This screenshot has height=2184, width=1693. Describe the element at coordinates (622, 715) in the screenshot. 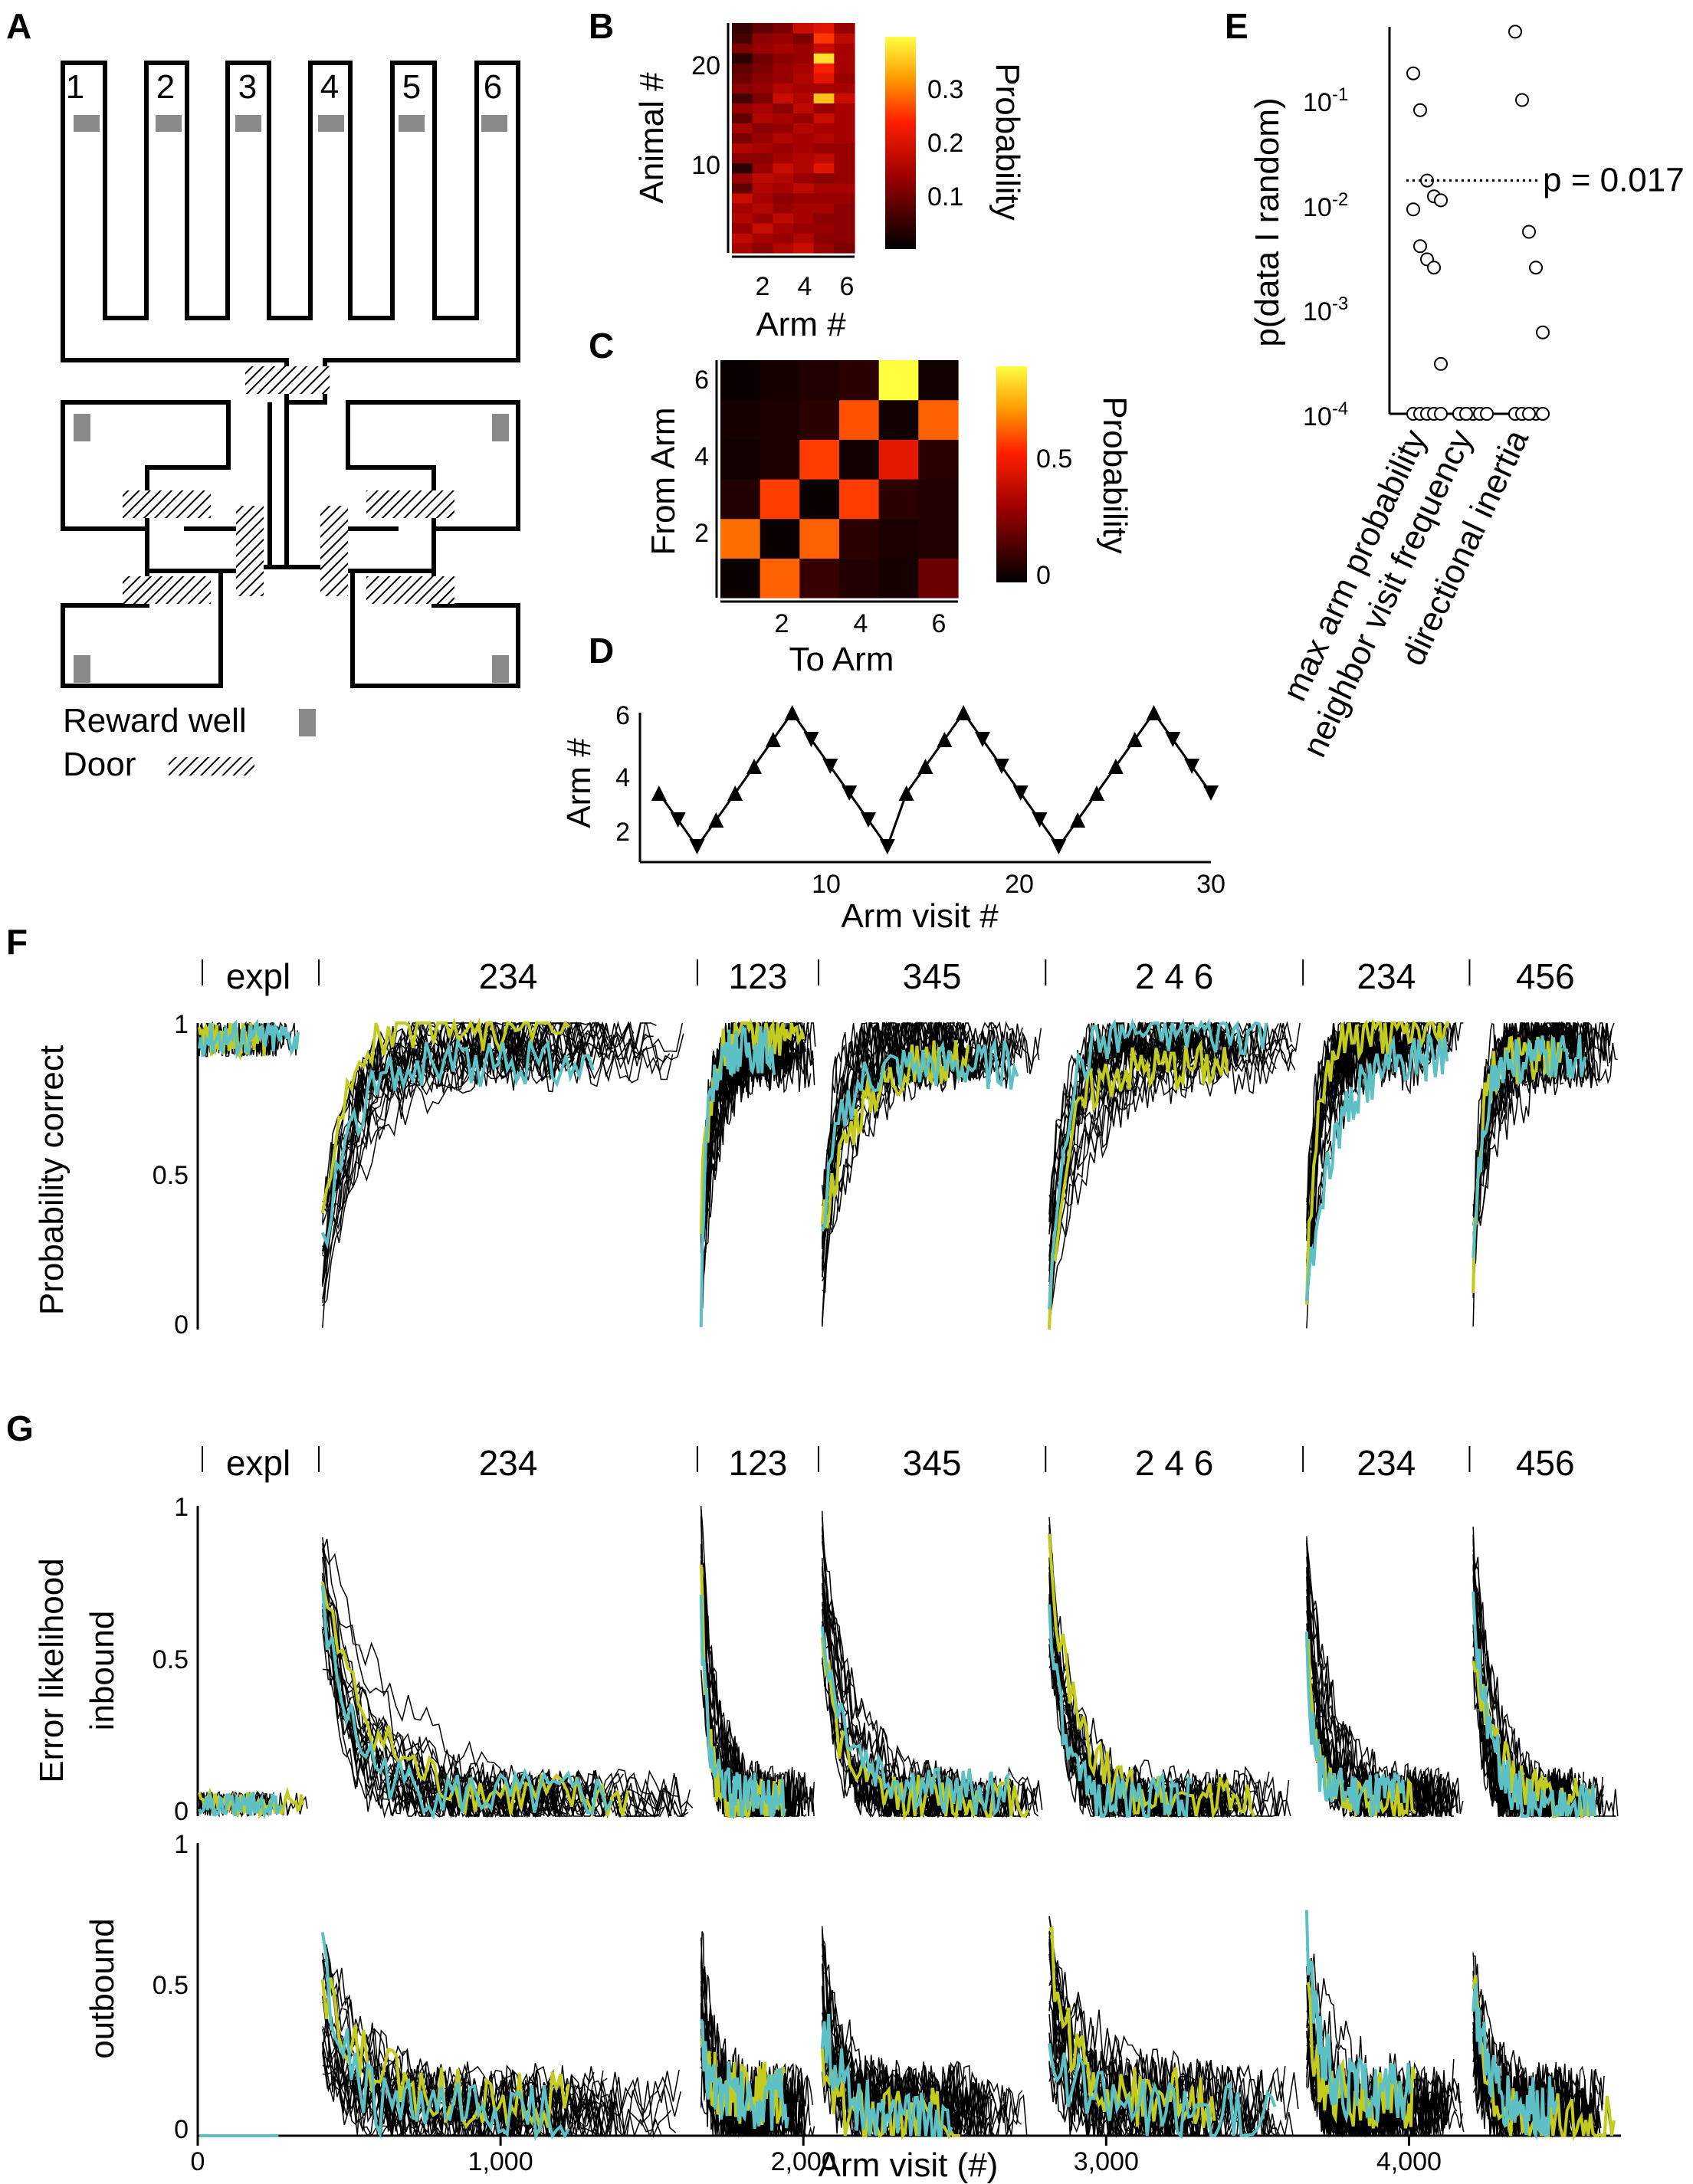

I see `line-d-ytick: 6` at that location.